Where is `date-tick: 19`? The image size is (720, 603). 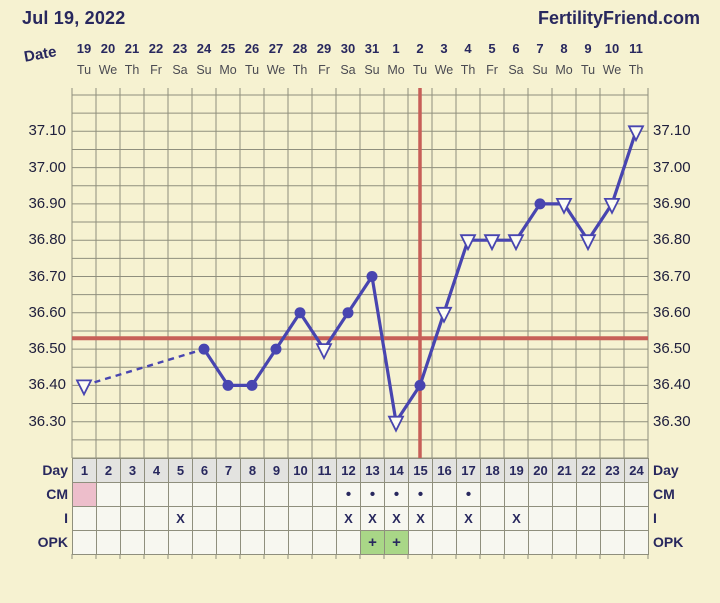 date-tick: 19 is located at coordinates (84, 48).